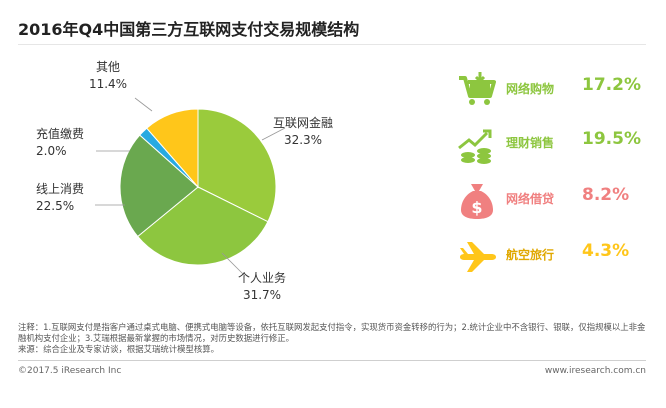 This screenshot has height=408, width=666. Describe the element at coordinates (303, 140) in the screenshot. I see `slice-value-label: 32.3%` at that location.